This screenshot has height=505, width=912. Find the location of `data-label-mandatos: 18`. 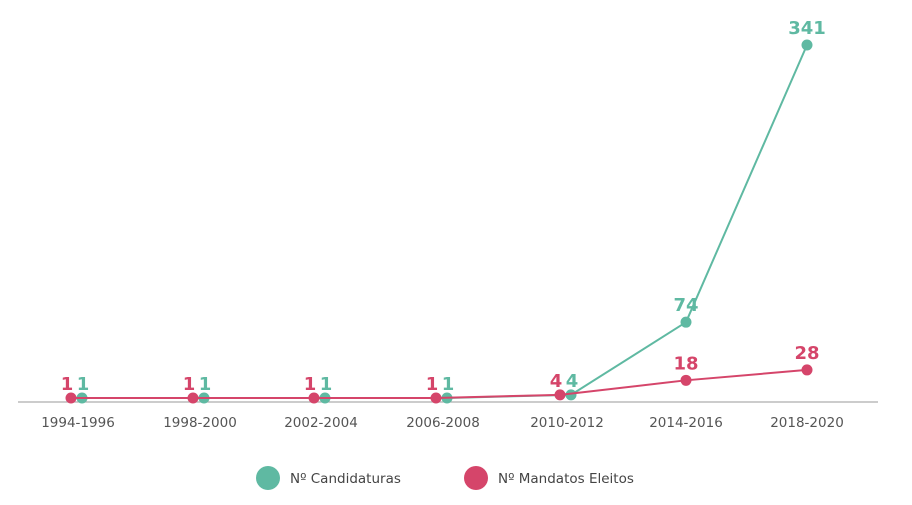

data-label-mandatos: 18 is located at coordinates (685, 363).